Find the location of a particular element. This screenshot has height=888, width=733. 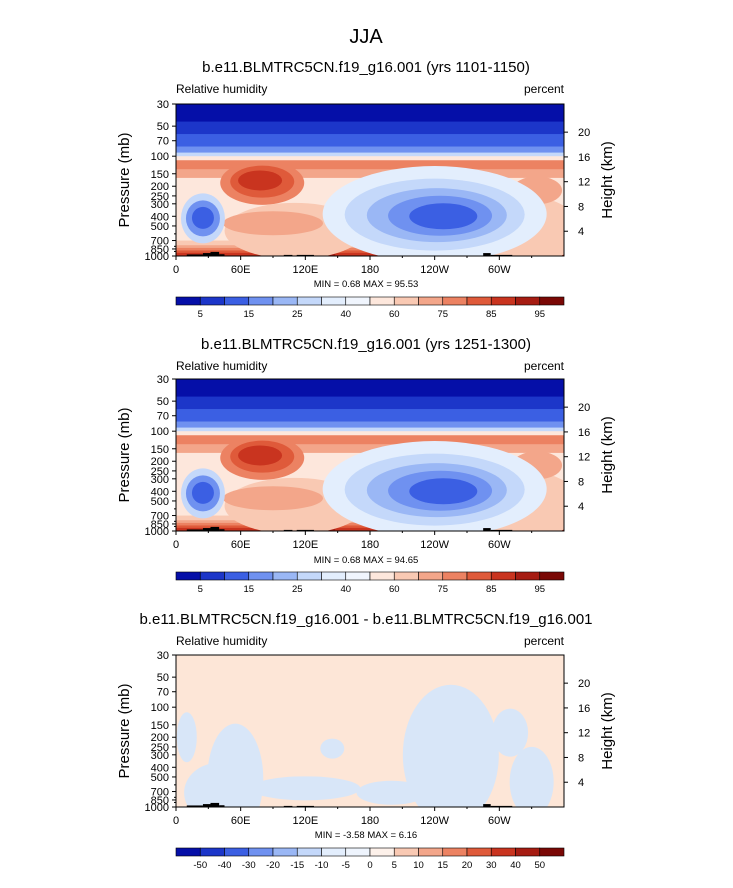

colorbar-label: 40 is located at coordinates (345, 314).